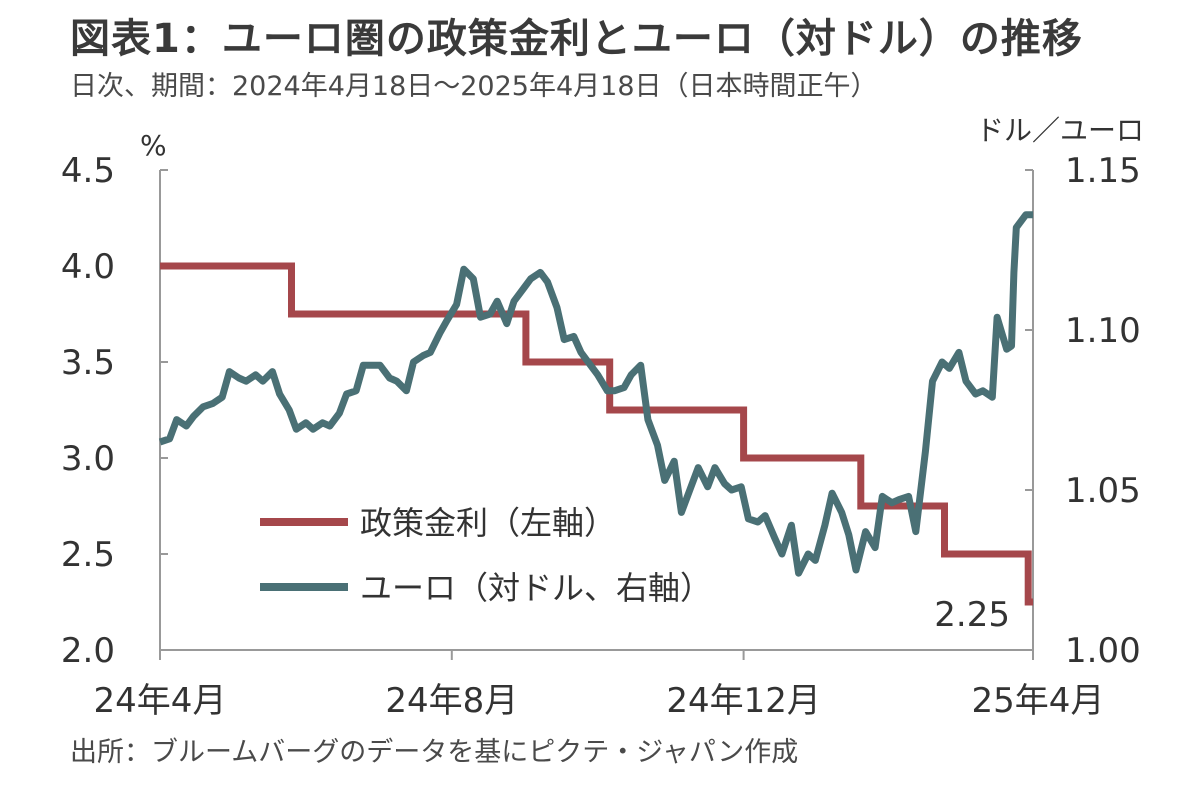  I want to click on x-tick-label: 24年12月, so click(743, 701).